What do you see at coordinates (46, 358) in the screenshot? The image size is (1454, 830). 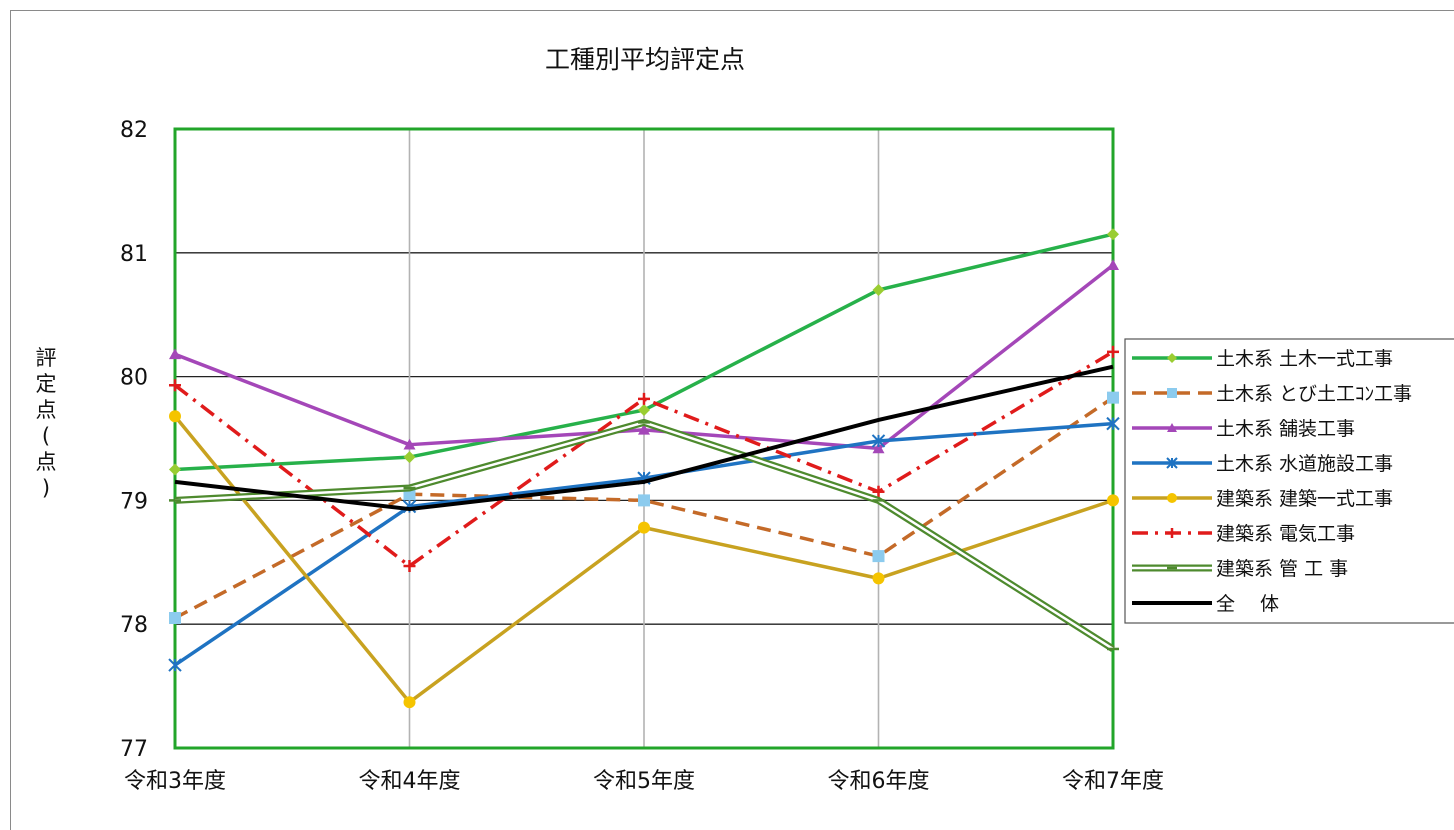 I see `y-axis-label-char: 評` at bounding box center [46, 358].